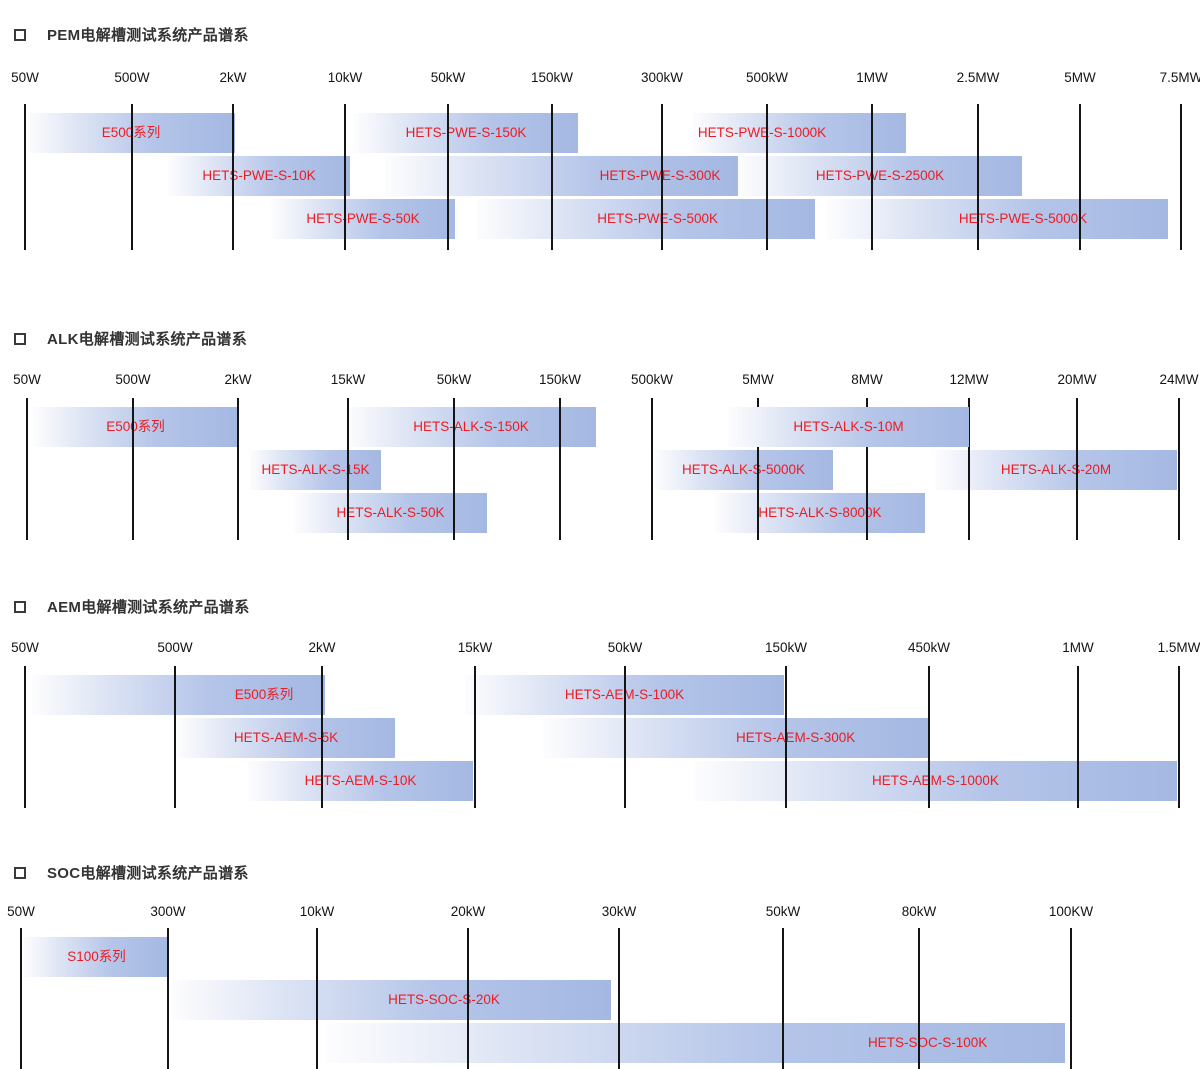 Image resolution: width=1200 pixels, height=1069 pixels. What do you see at coordinates (561, 176) in the screenshot?
I see `range-bar: HETS-PWE-S-300K` at bounding box center [561, 176].